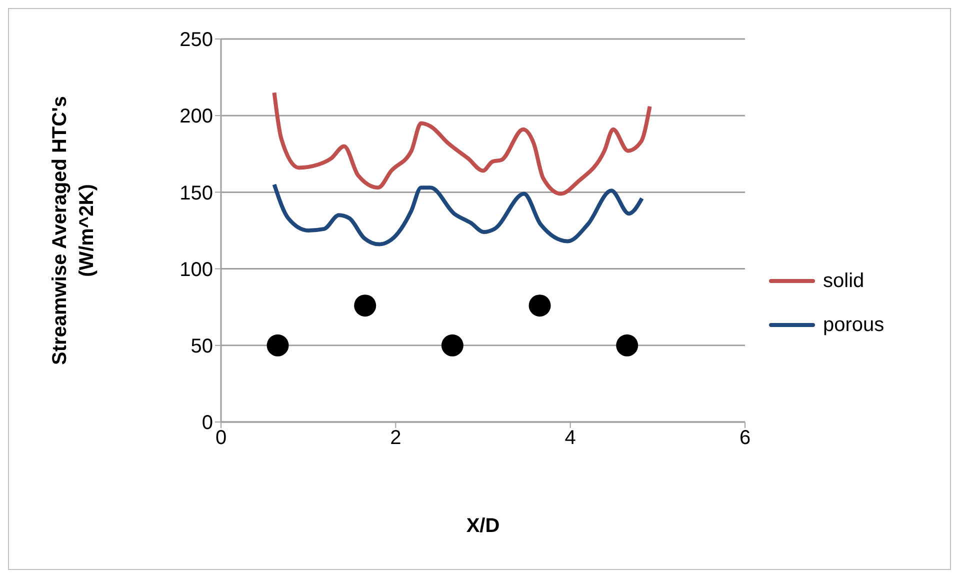 This screenshot has height=578, width=959. What do you see at coordinates (73, 230) in the screenshot?
I see `y-axis-title: Streamwise Averaged HTC's (W/m^2K)` at bounding box center [73, 230].